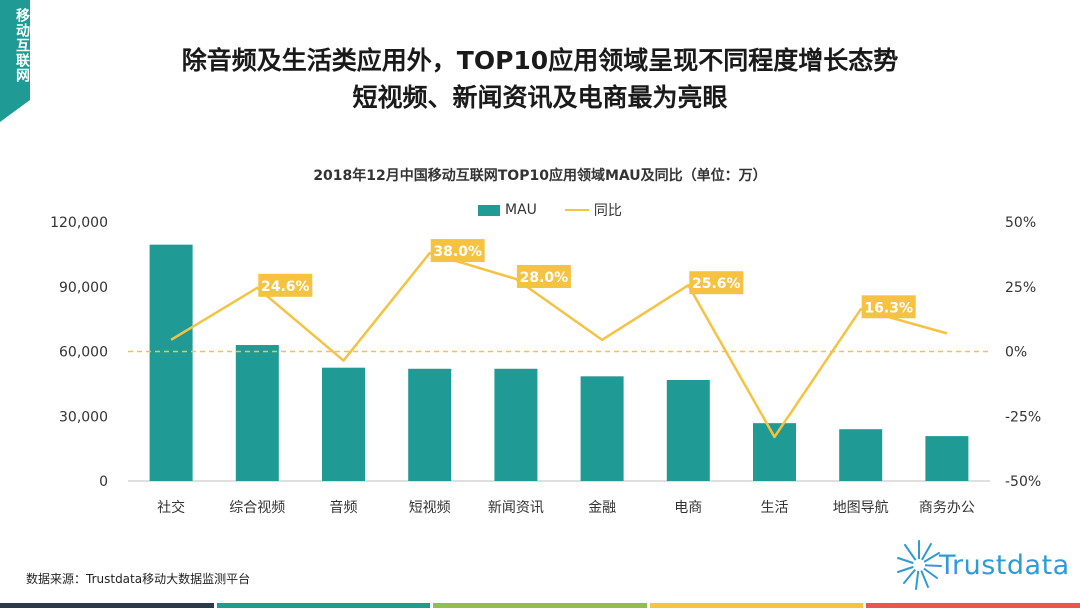 The height and width of the screenshot is (608, 1080). I want to click on x-category-label: 金融, so click(602, 508).